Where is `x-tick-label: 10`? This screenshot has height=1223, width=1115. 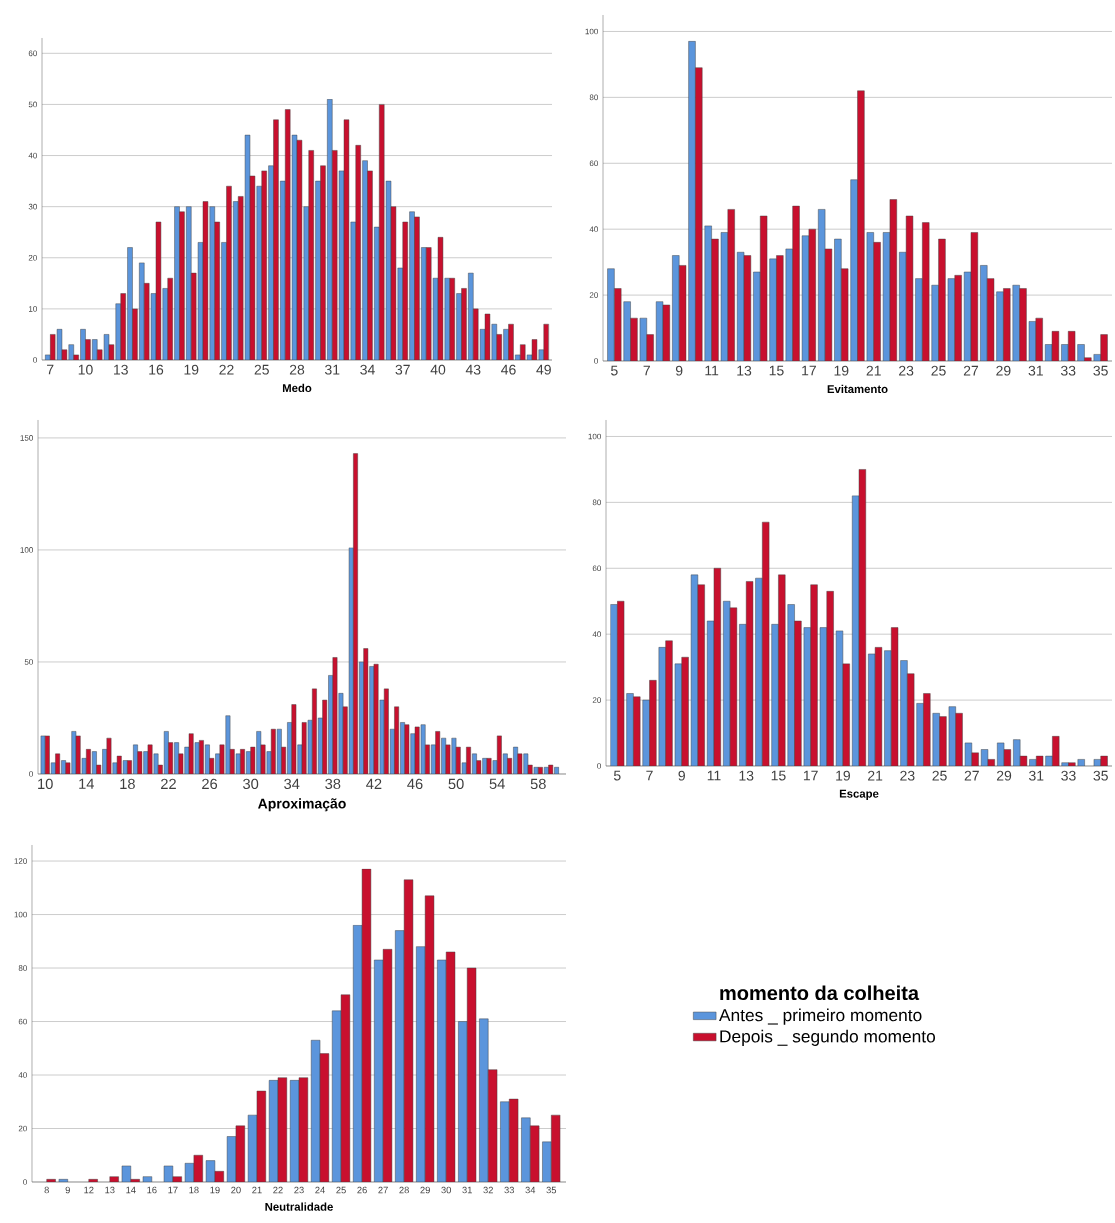 x-tick-label: 10 is located at coordinates (85, 369).